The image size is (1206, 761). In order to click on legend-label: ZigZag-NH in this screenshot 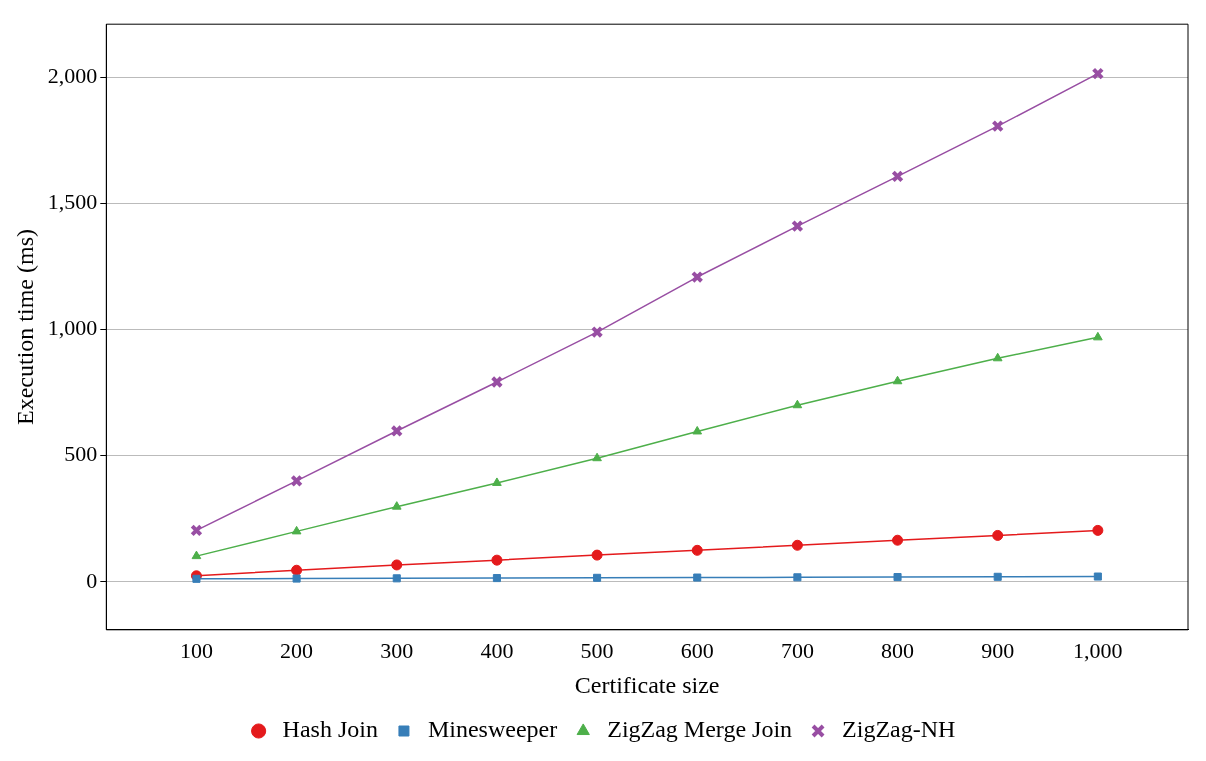, I will do `click(899, 729)`.